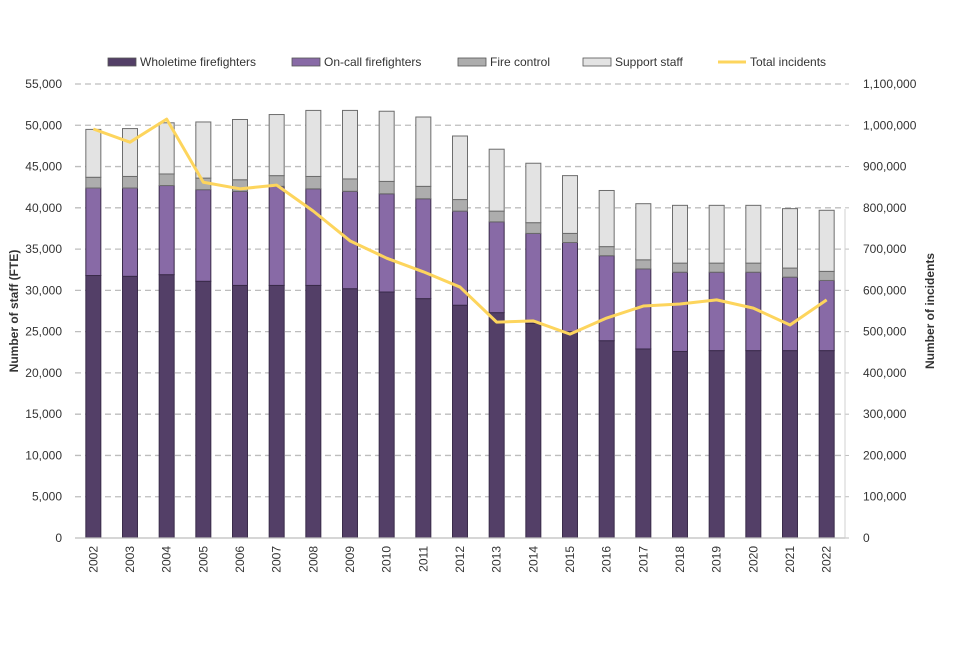 The height and width of the screenshot is (645, 960). Describe the element at coordinates (885, 497) in the screenshot. I see `y2-tick-label: 100,000` at that location.